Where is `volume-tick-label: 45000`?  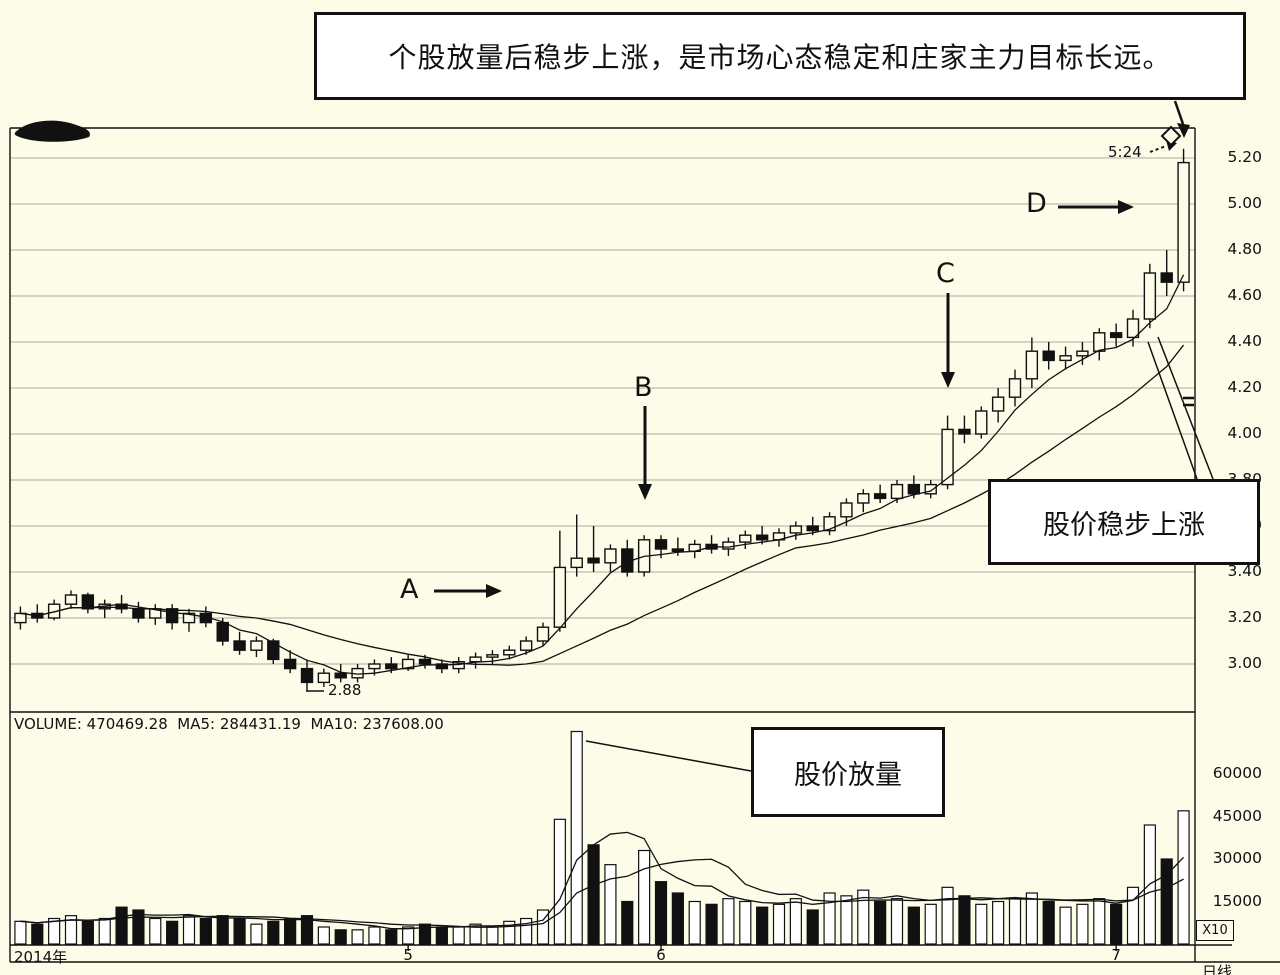
volume-tick-label: 45000 is located at coordinates (1237, 815).